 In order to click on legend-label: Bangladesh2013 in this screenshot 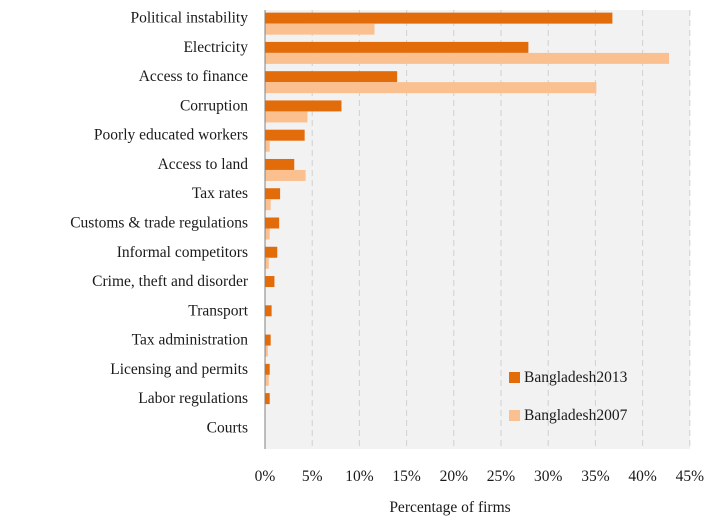, I will do `click(576, 377)`.